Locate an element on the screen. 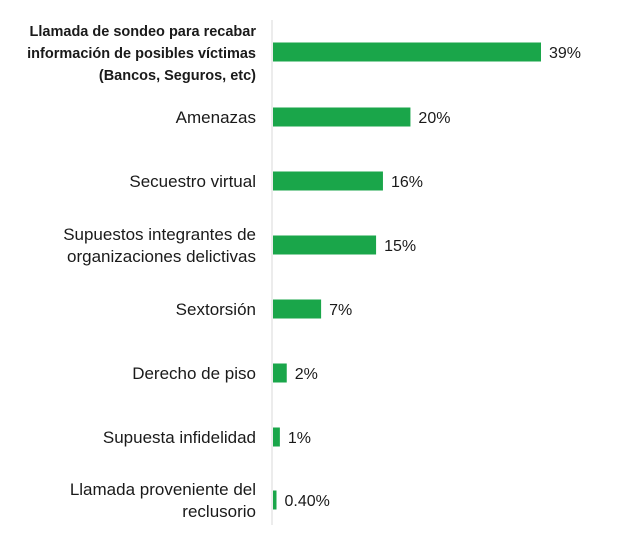  category-label-0-line-1: información de posibles víctimas is located at coordinates (141, 54).